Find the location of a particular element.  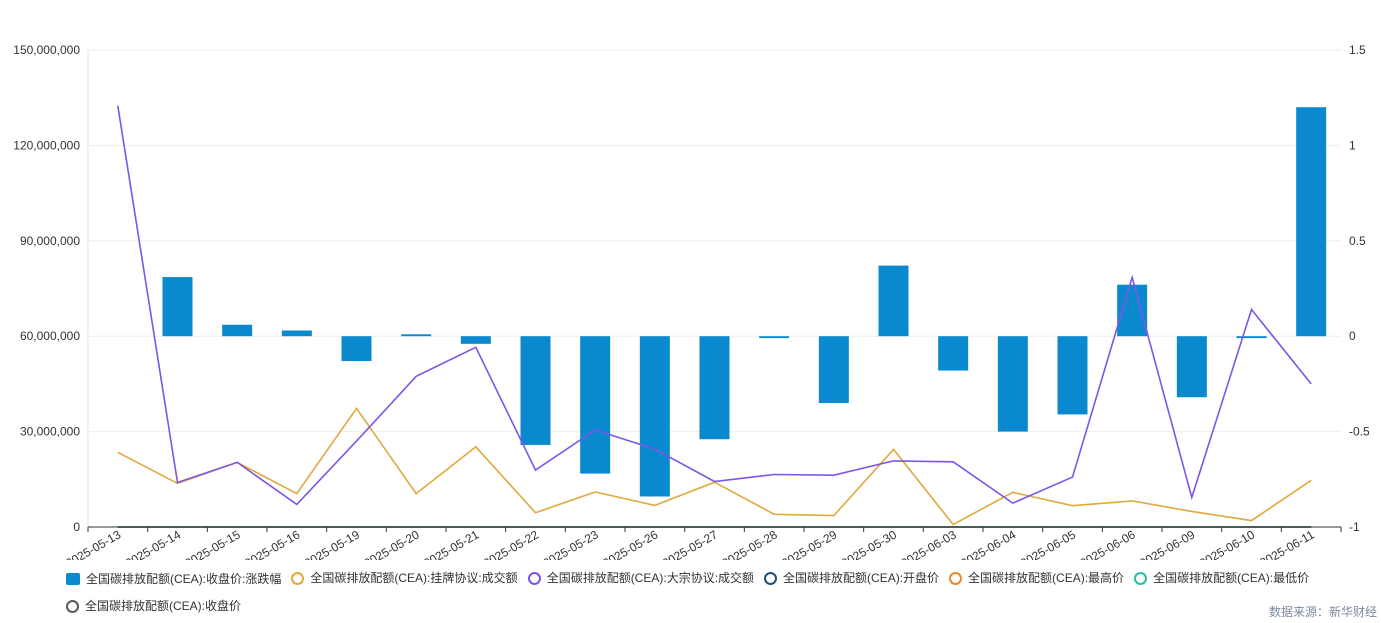

x-tick-label: 2025-06-03 is located at coordinates (929, 543).